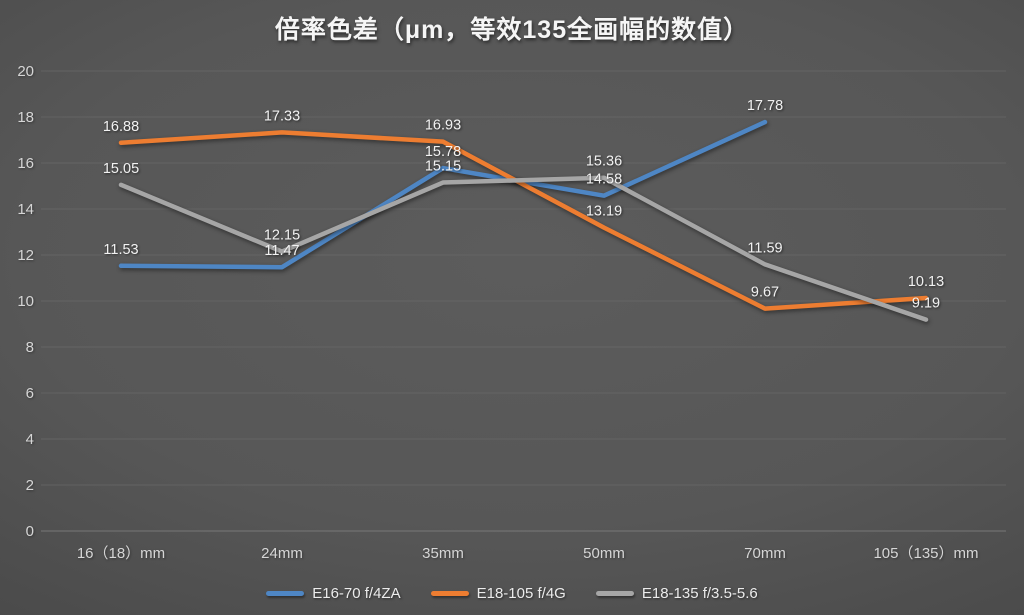  I want to click on data-label: 13.19, so click(604, 212).